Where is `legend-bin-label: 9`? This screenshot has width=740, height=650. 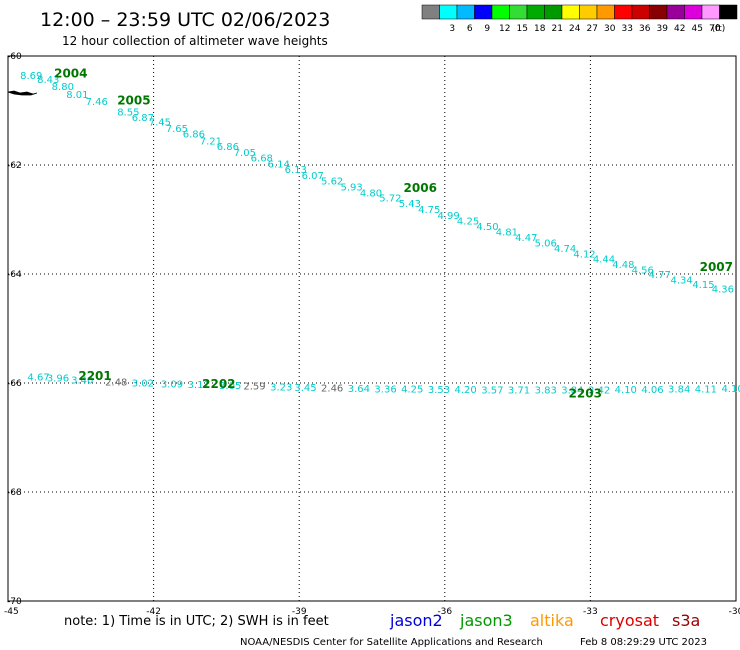 legend-bin-label: 9 is located at coordinates (487, 29).